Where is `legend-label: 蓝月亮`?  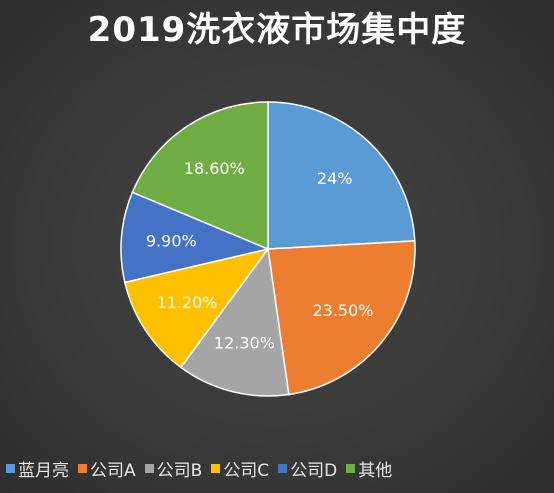 legend-label: 蓝月亮 is located at coordinates (43, 471).